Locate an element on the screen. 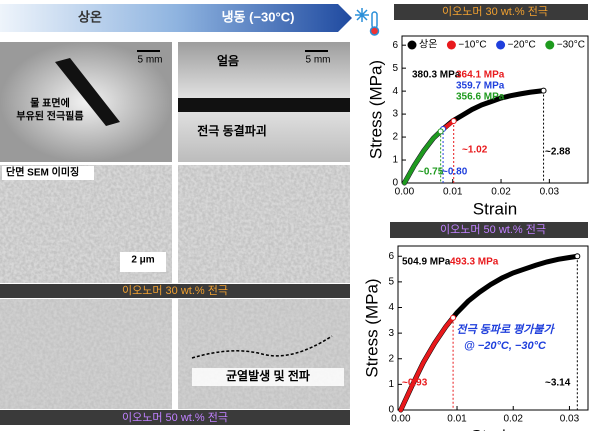 Image resolution: width=600 pixels, height=431 pixels. crack-label: 균열발생 및 전파 is located at coordinates (268, 375).